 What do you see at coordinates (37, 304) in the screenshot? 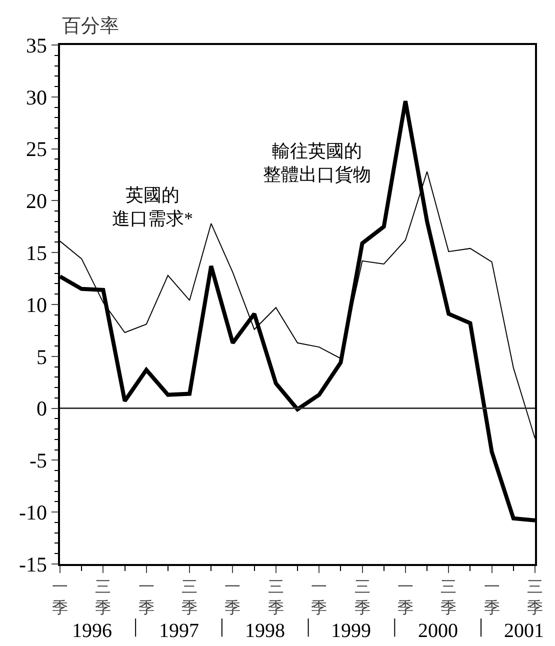
I see `y-tick-label: 10` at bounding box center [37, 304].